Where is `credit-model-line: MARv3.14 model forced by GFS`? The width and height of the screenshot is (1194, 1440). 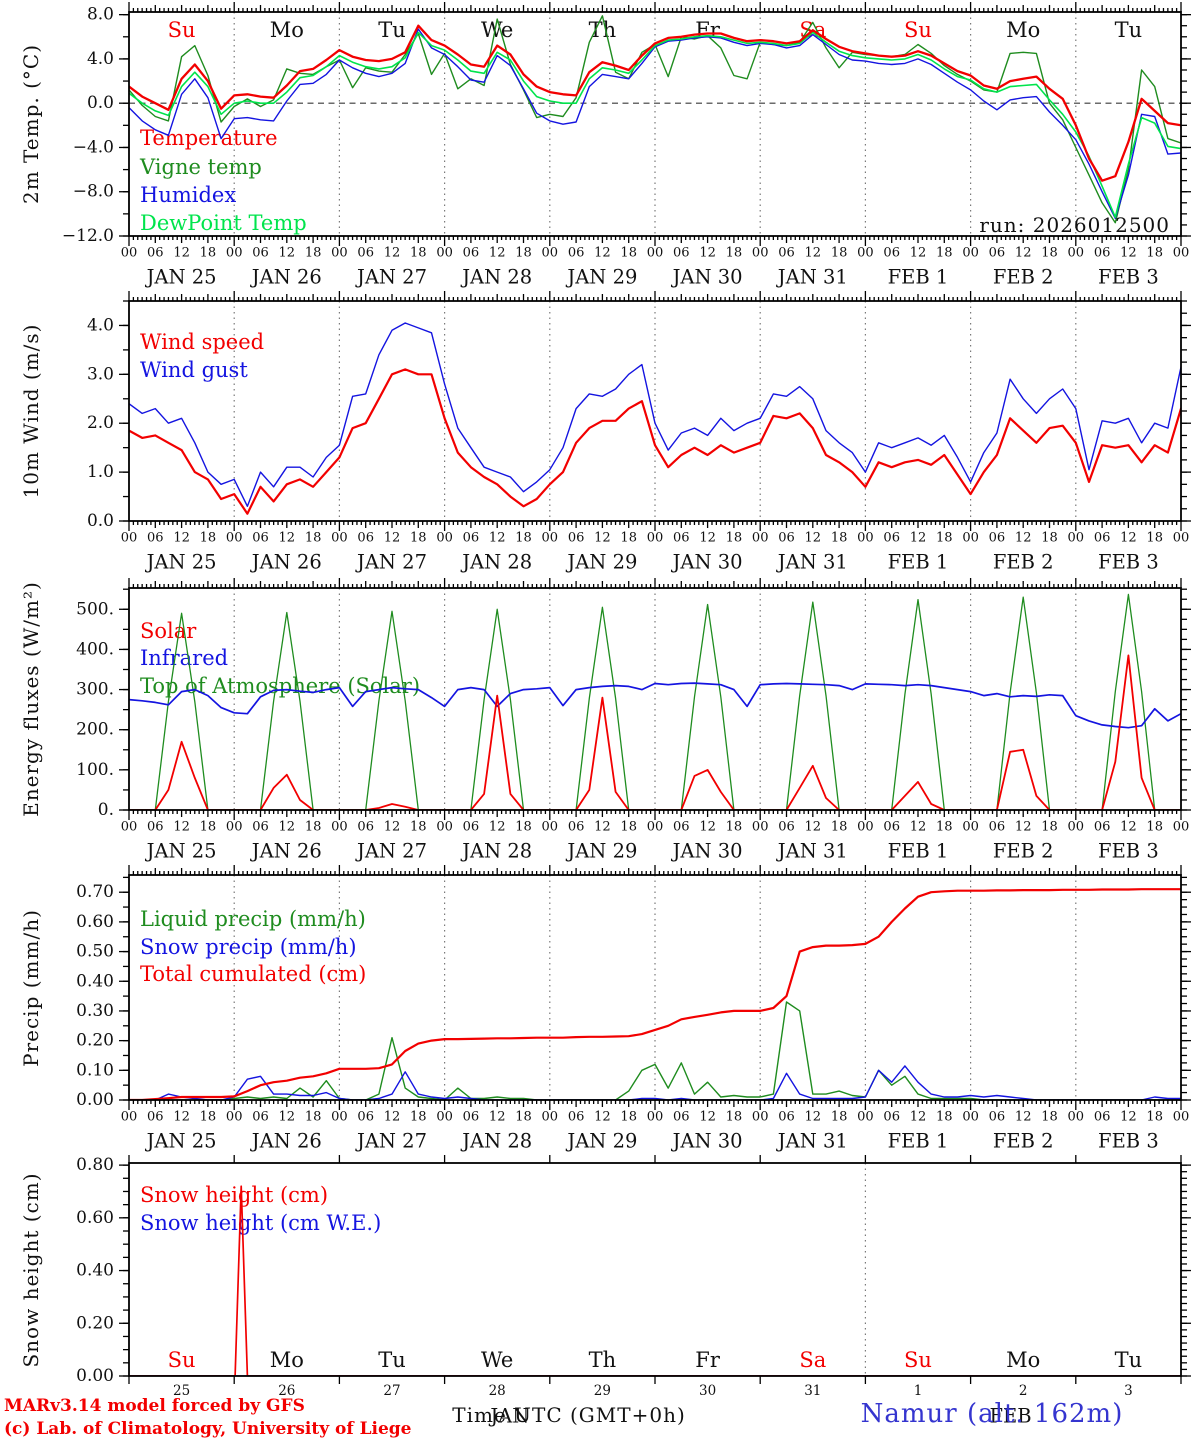 credit-model-line: MARv3.14 model forced by GFS is located at coordinates (154, 1406).